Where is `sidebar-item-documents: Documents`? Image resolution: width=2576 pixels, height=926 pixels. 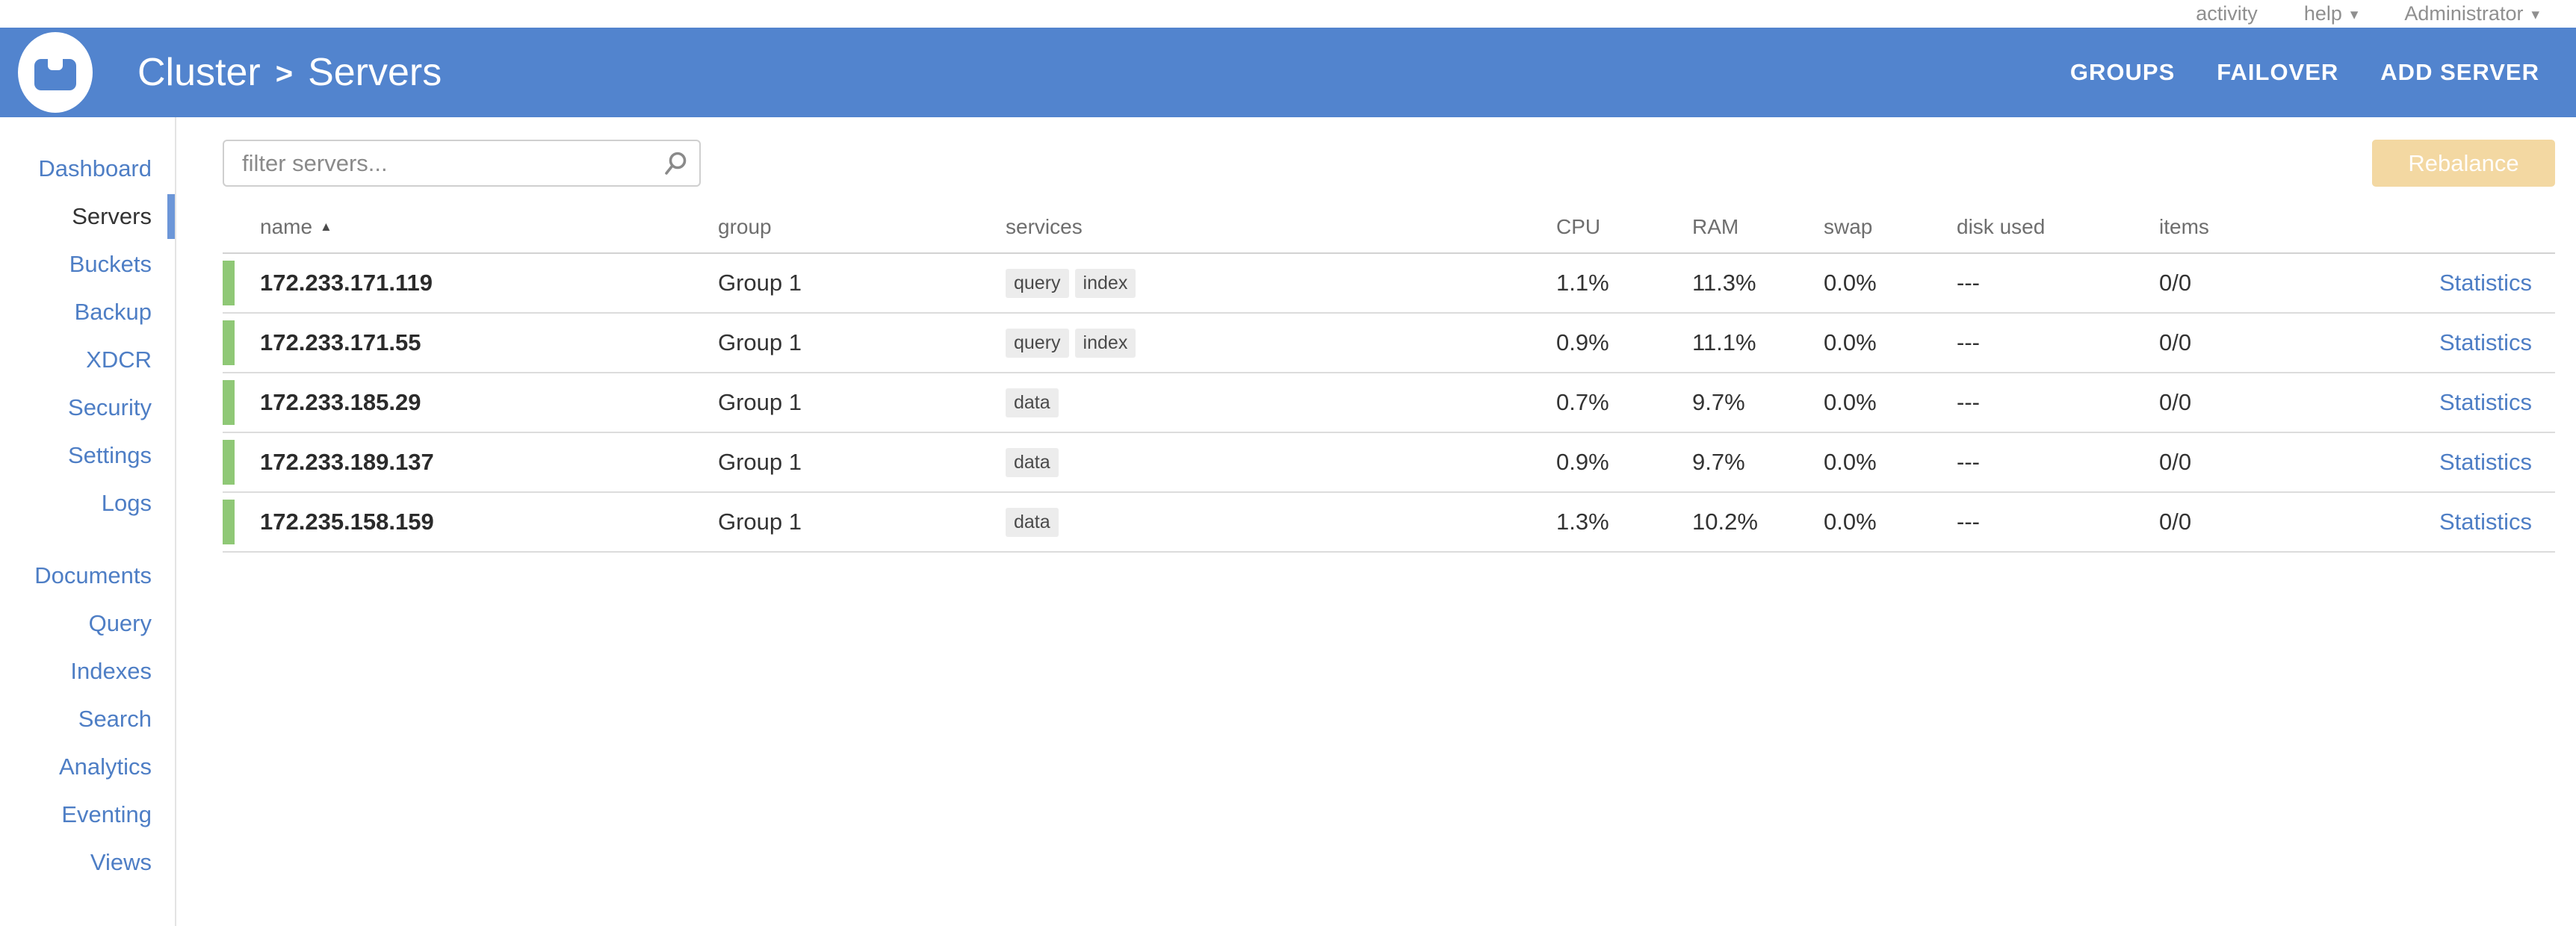
sidebar-item-documents: Documents is located at coordinates (87, 576).